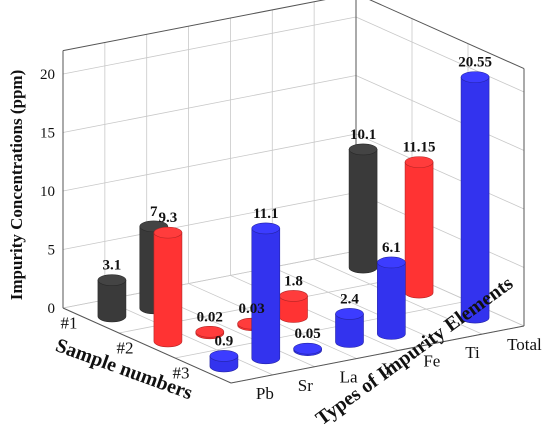 This screenshot has width=550, height=434. What do you see at coordinates (16, 185) in the screenshot?
I see `z-axis-title: Impurity Concentrations (ppm)` at bounding box center [16, 185].